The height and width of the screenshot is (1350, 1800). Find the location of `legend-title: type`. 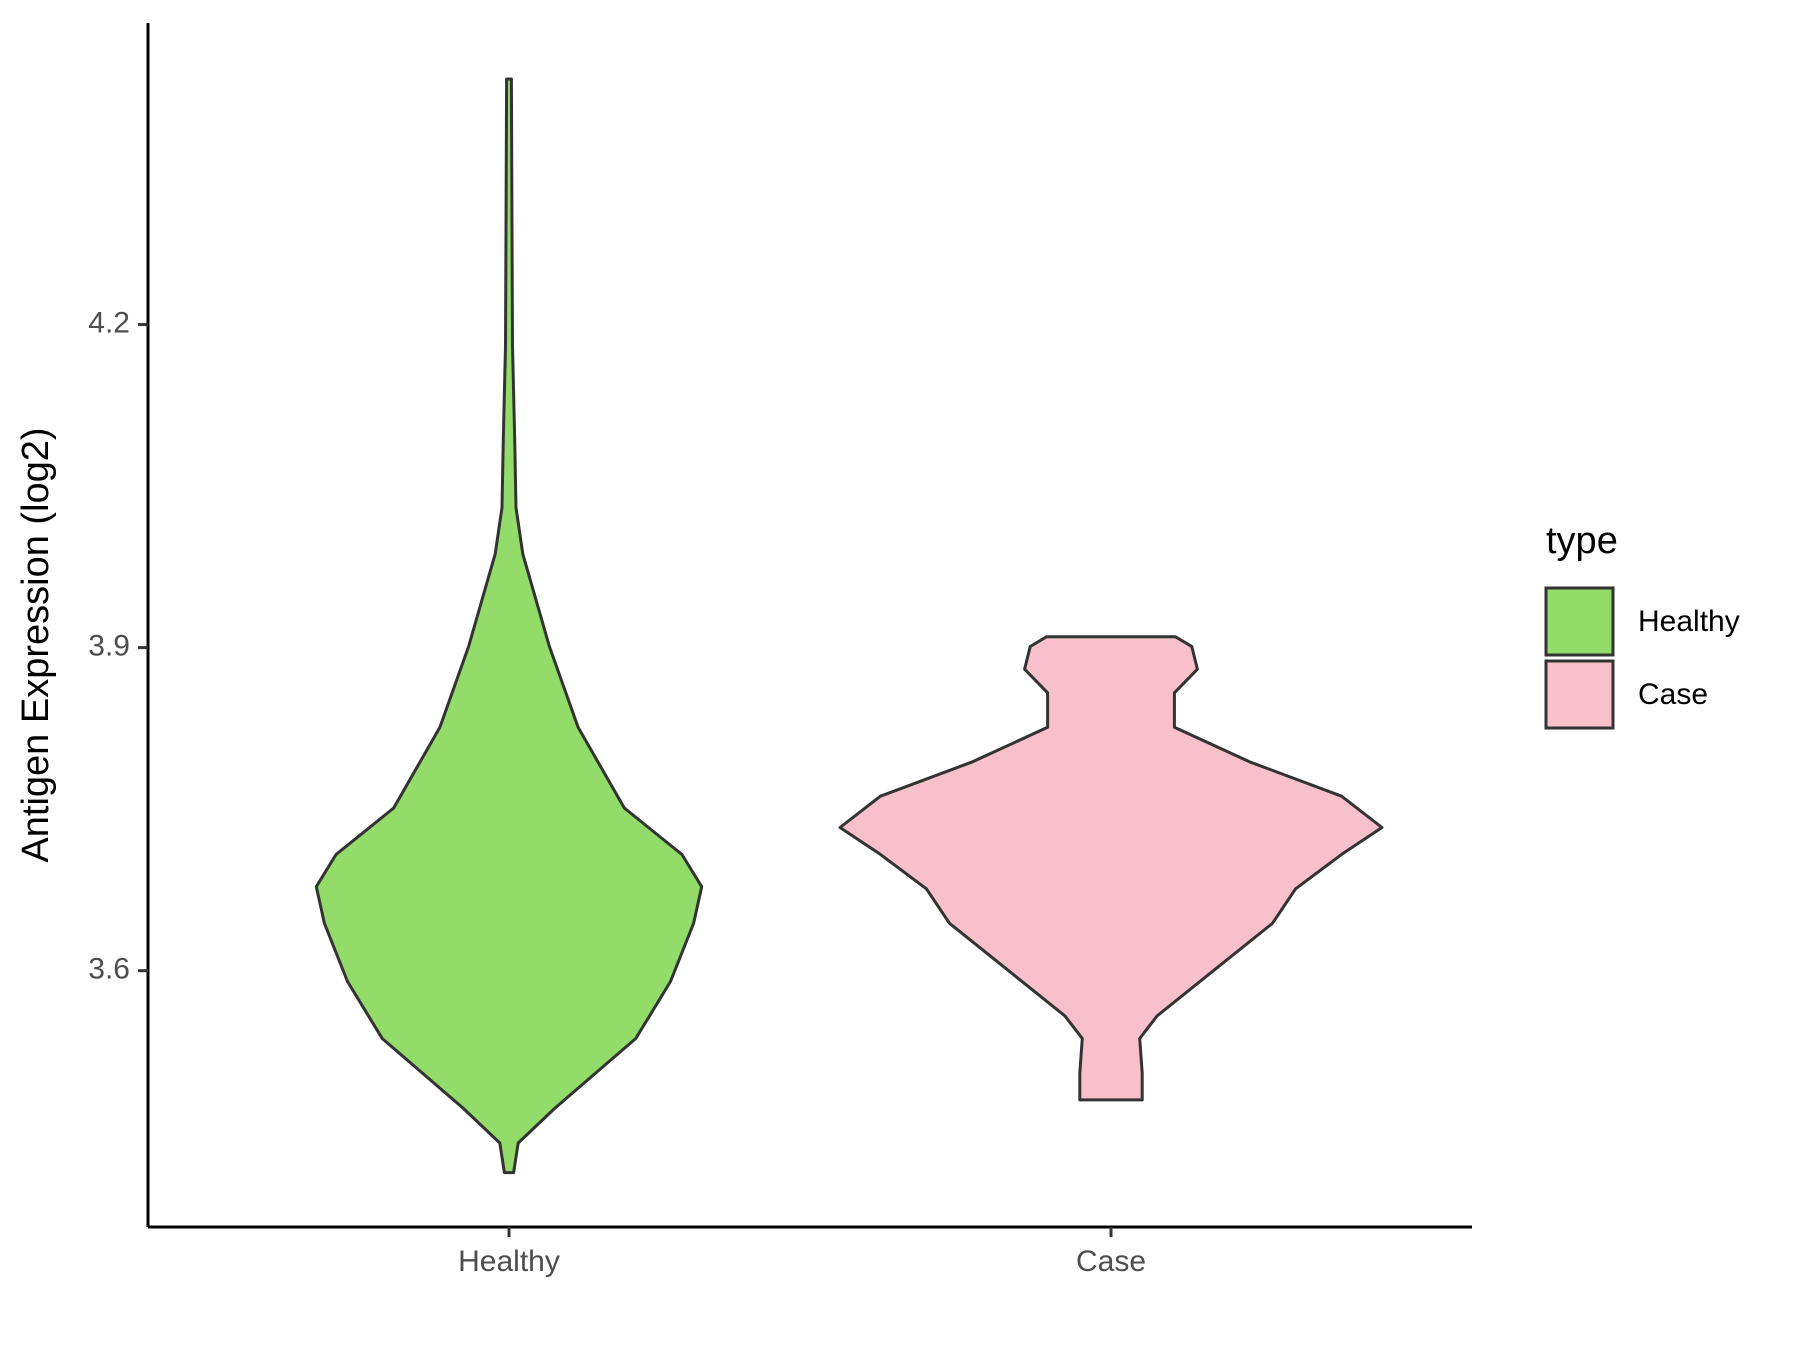

legend-title: type is located at coordinates (1582, 541).